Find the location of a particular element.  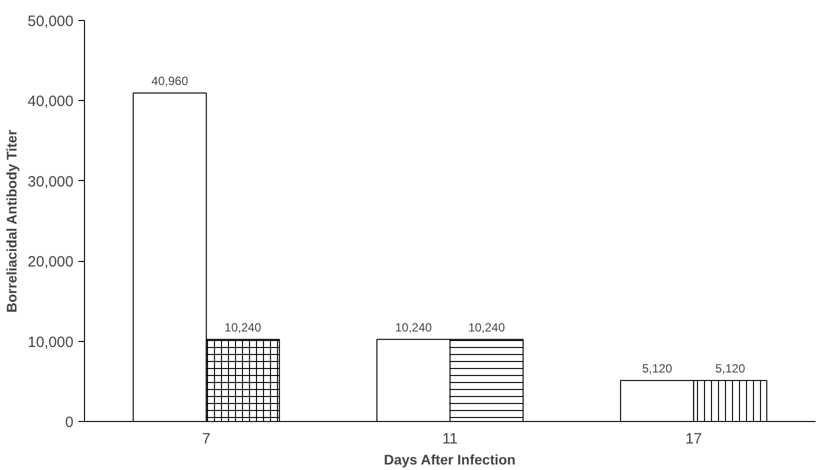

y-axis-title: Borreliacidal Antibody Titer is located at coordinates (12, 221).